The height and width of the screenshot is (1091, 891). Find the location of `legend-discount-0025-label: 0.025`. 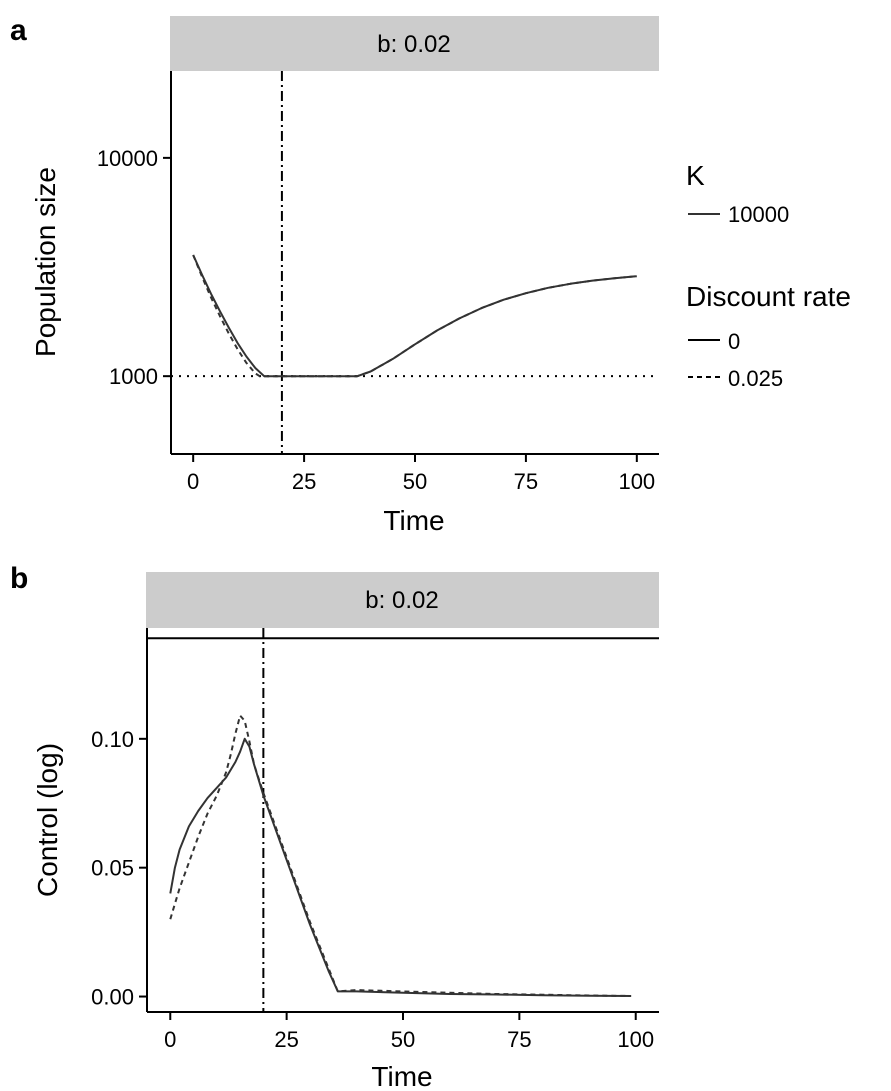

legend-discount-0025-label: 0.025 is located at coordinates (755, 378).